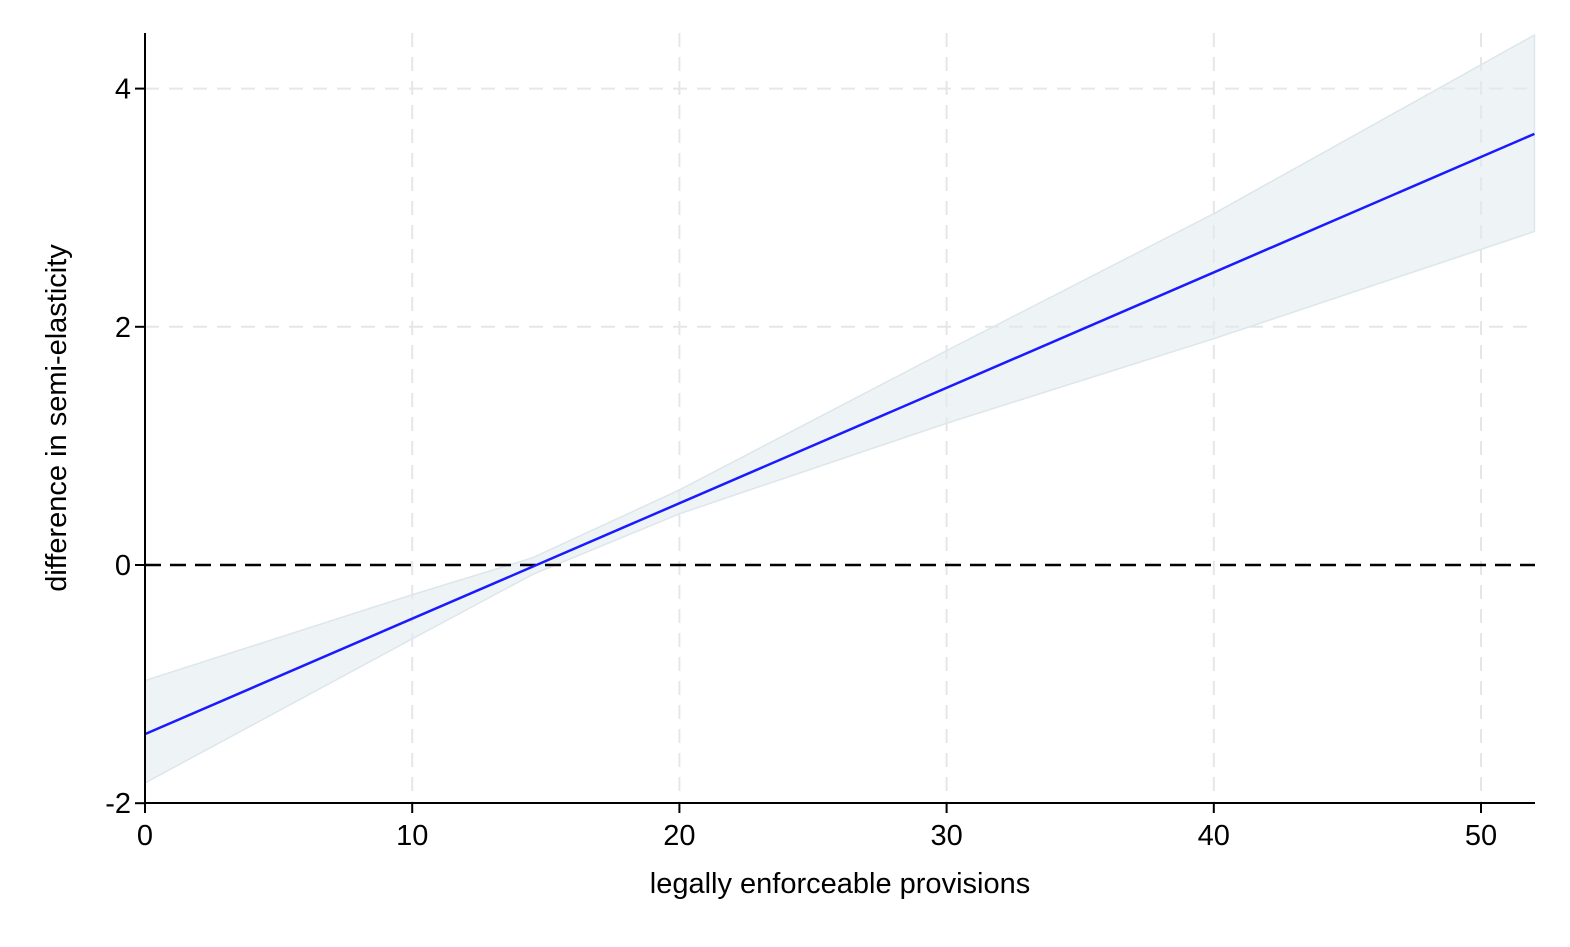 This screenshot has height=947, width=1570. I want to click on x-axis-title: legally enforceable provisions, so click(840, 884).